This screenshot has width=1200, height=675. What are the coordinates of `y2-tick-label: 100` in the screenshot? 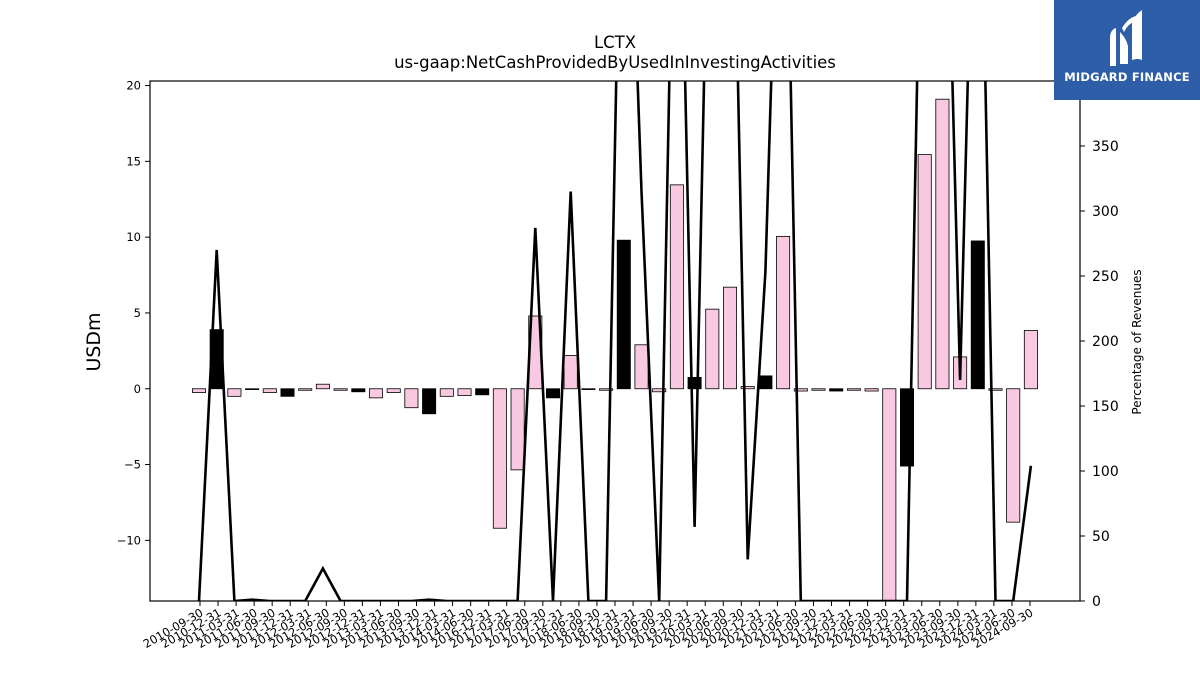 It's located at (1105, 472).